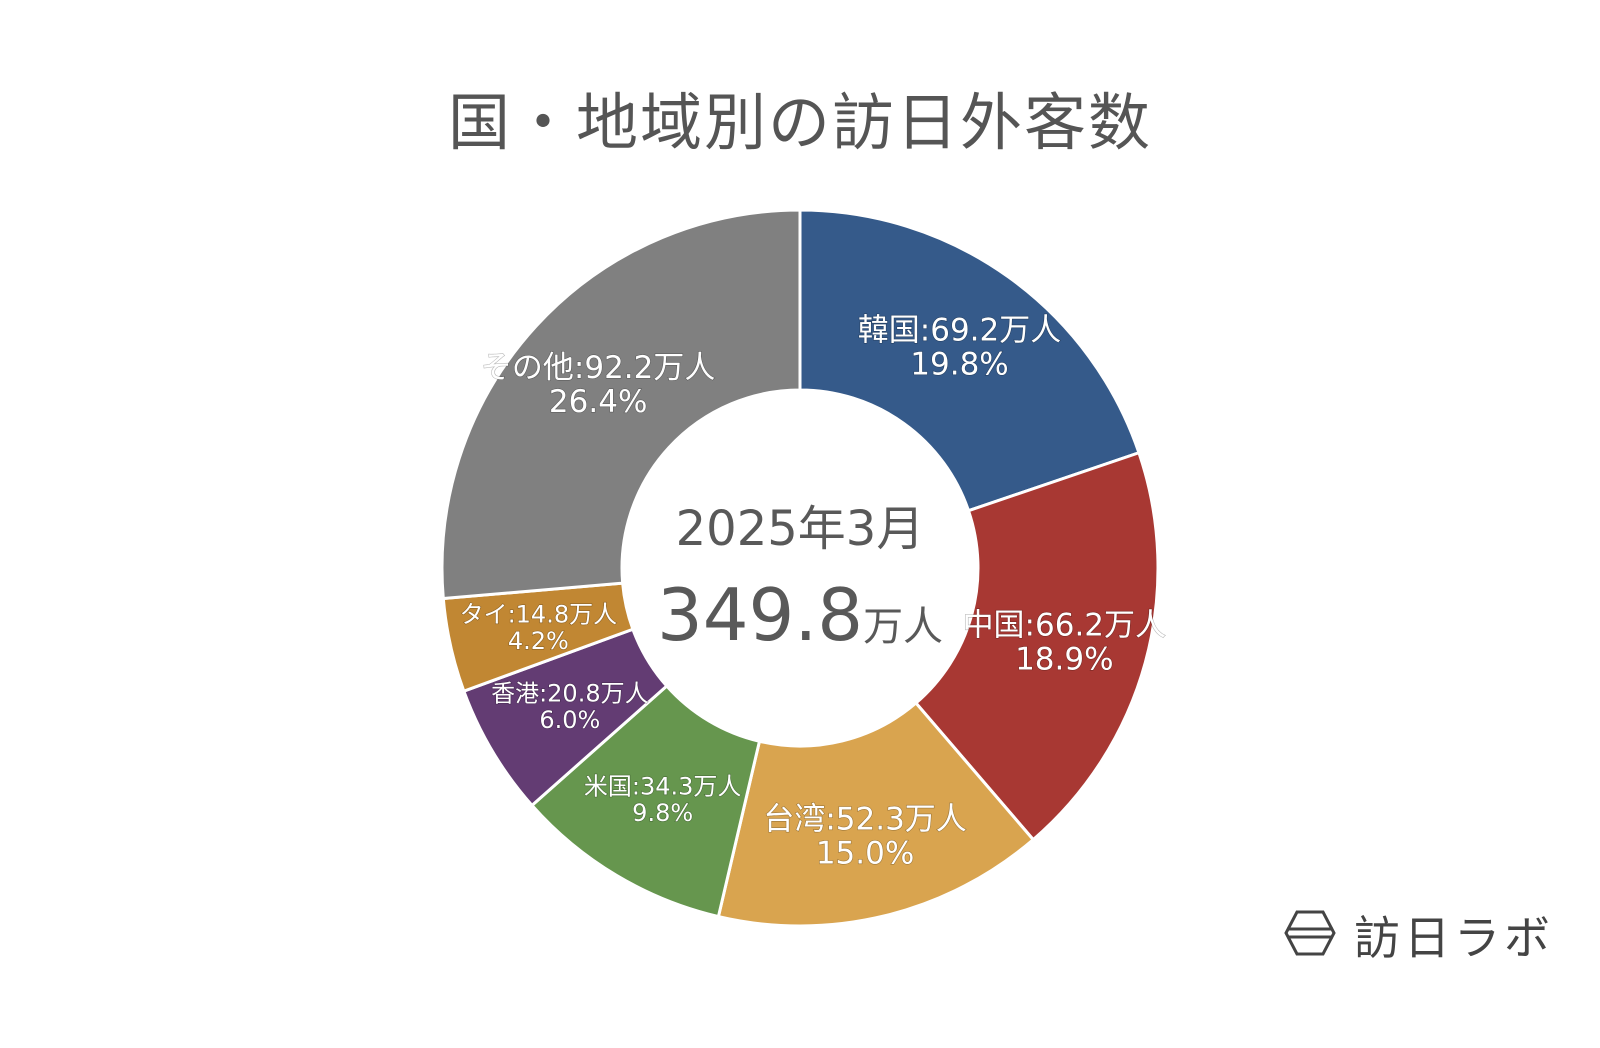 The image size is (1600, 1048). What do you see at coordinates (959, 365) in the screenshot?
I see `slice-label-percent: 19.8%` at bounding box center [959, 365].